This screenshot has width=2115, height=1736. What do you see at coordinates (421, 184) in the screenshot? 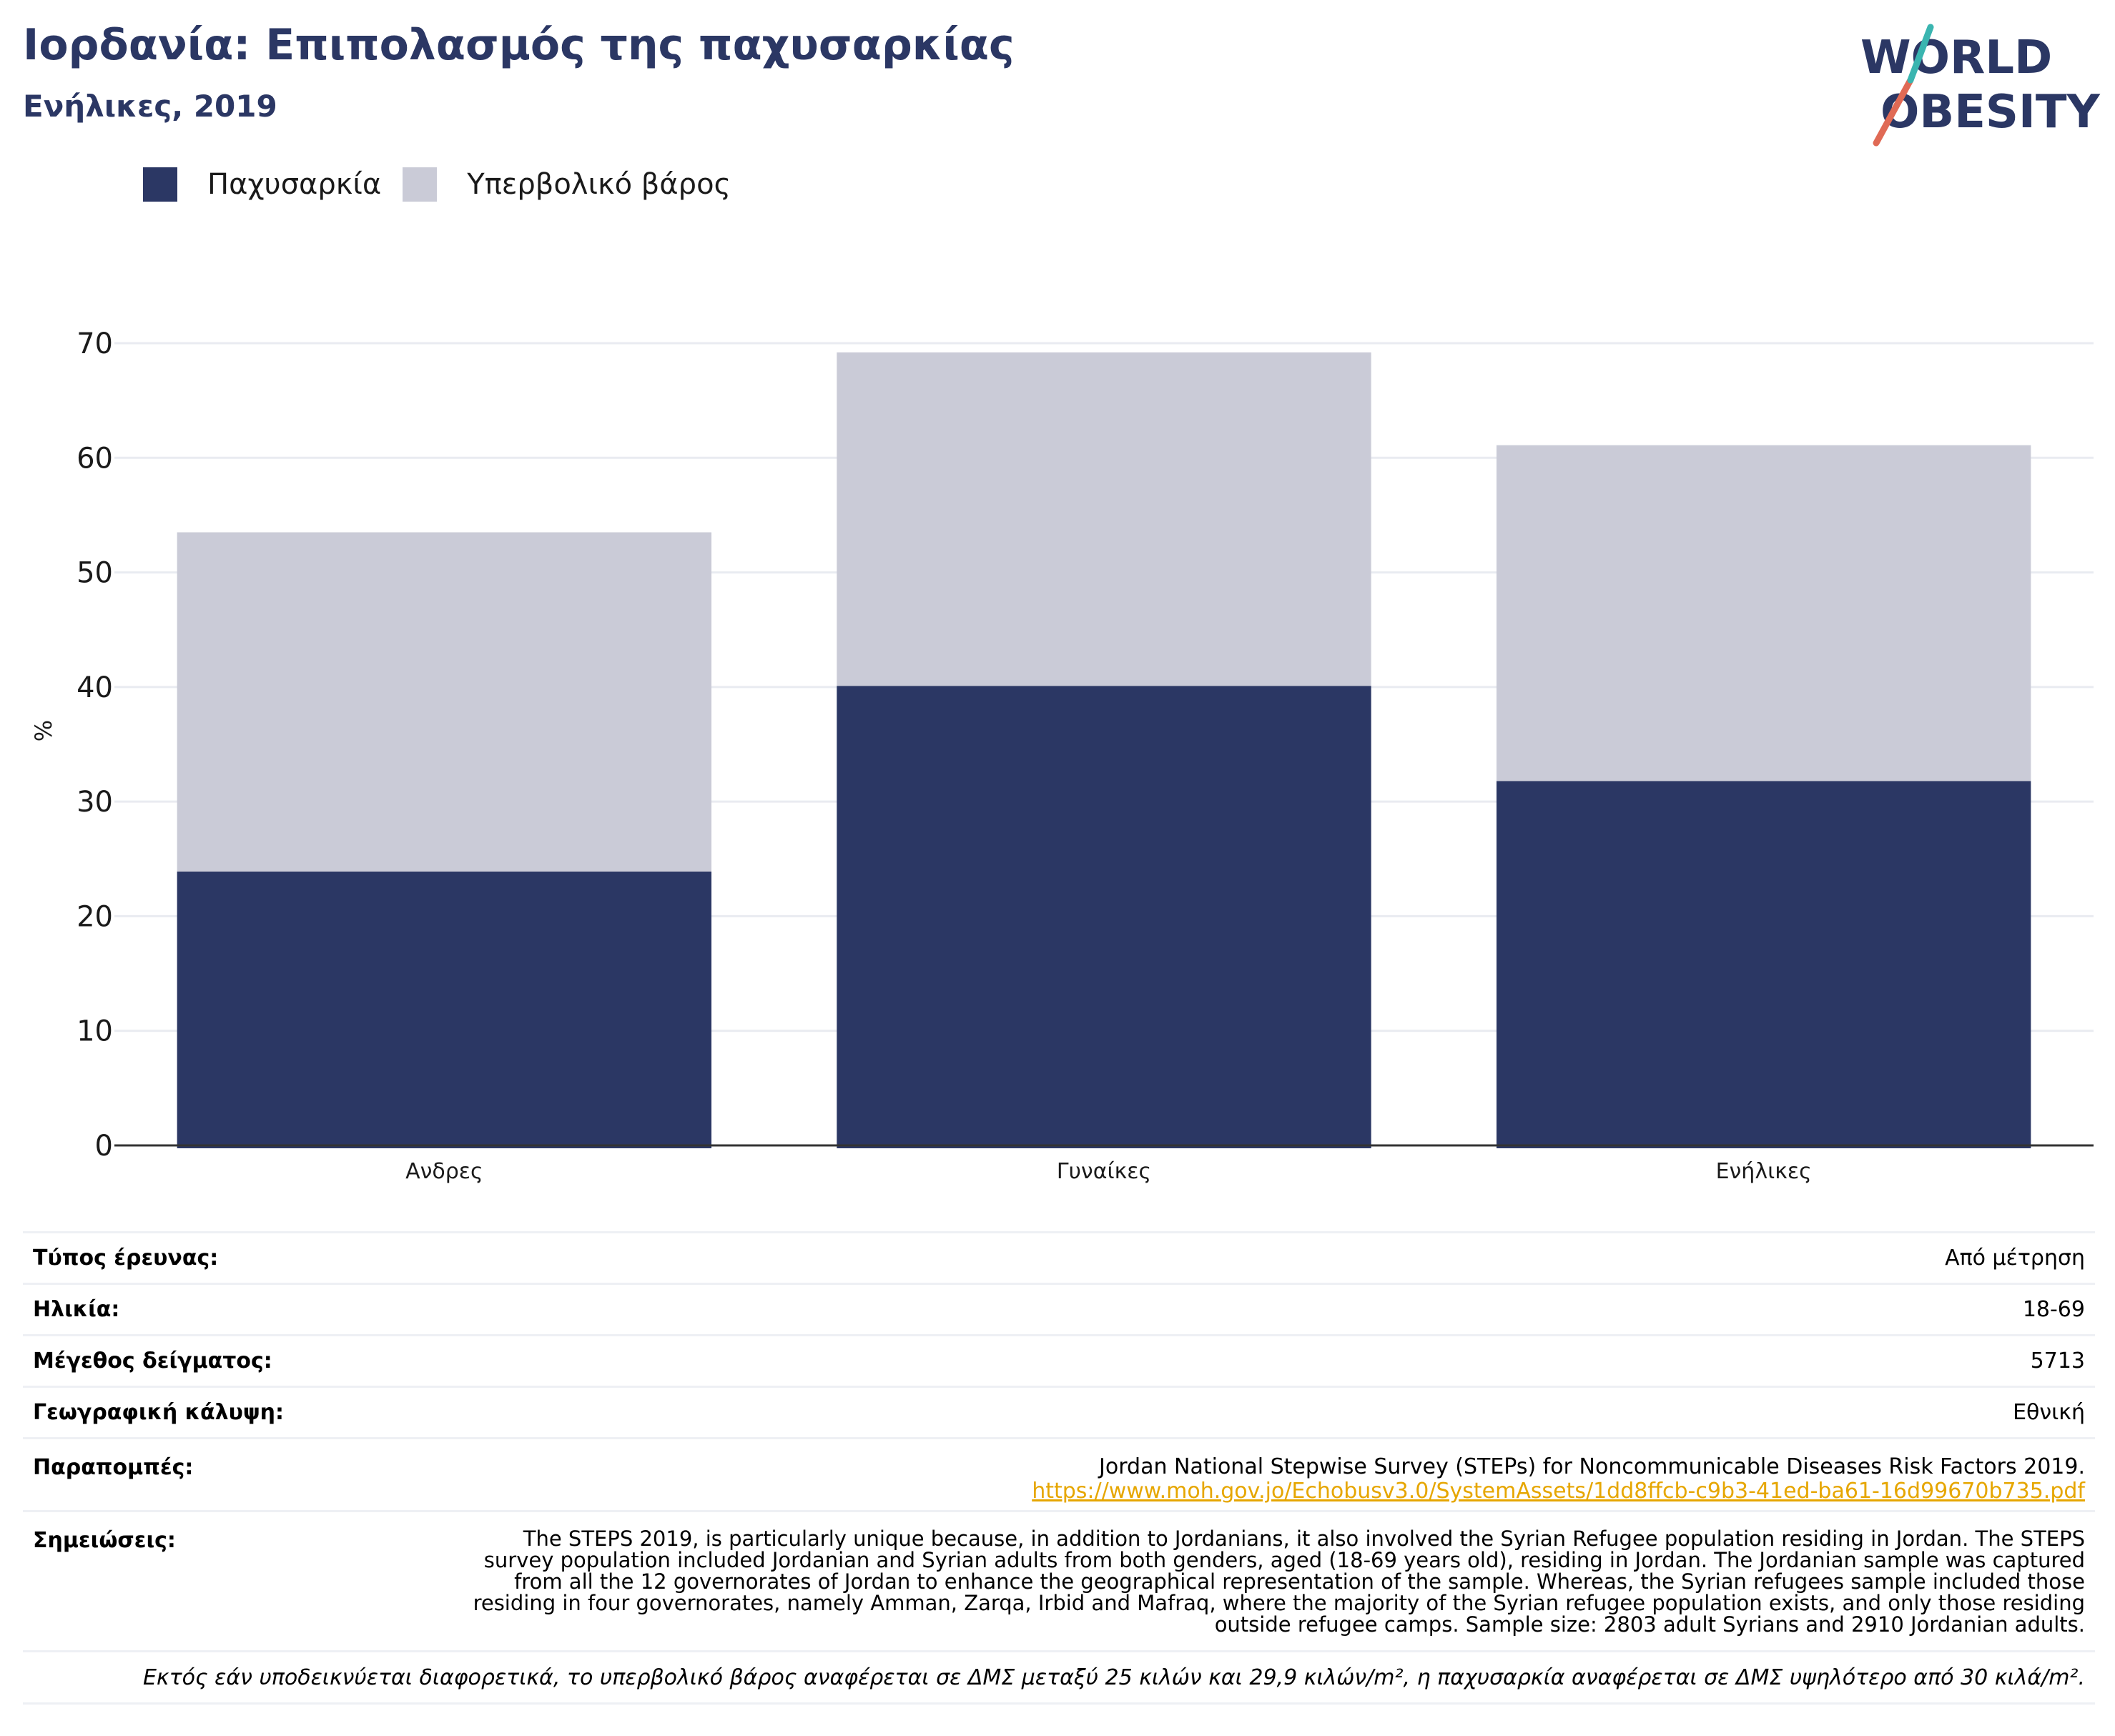
I see `legend-swatch-overweight` at bounding box center [421, 184].